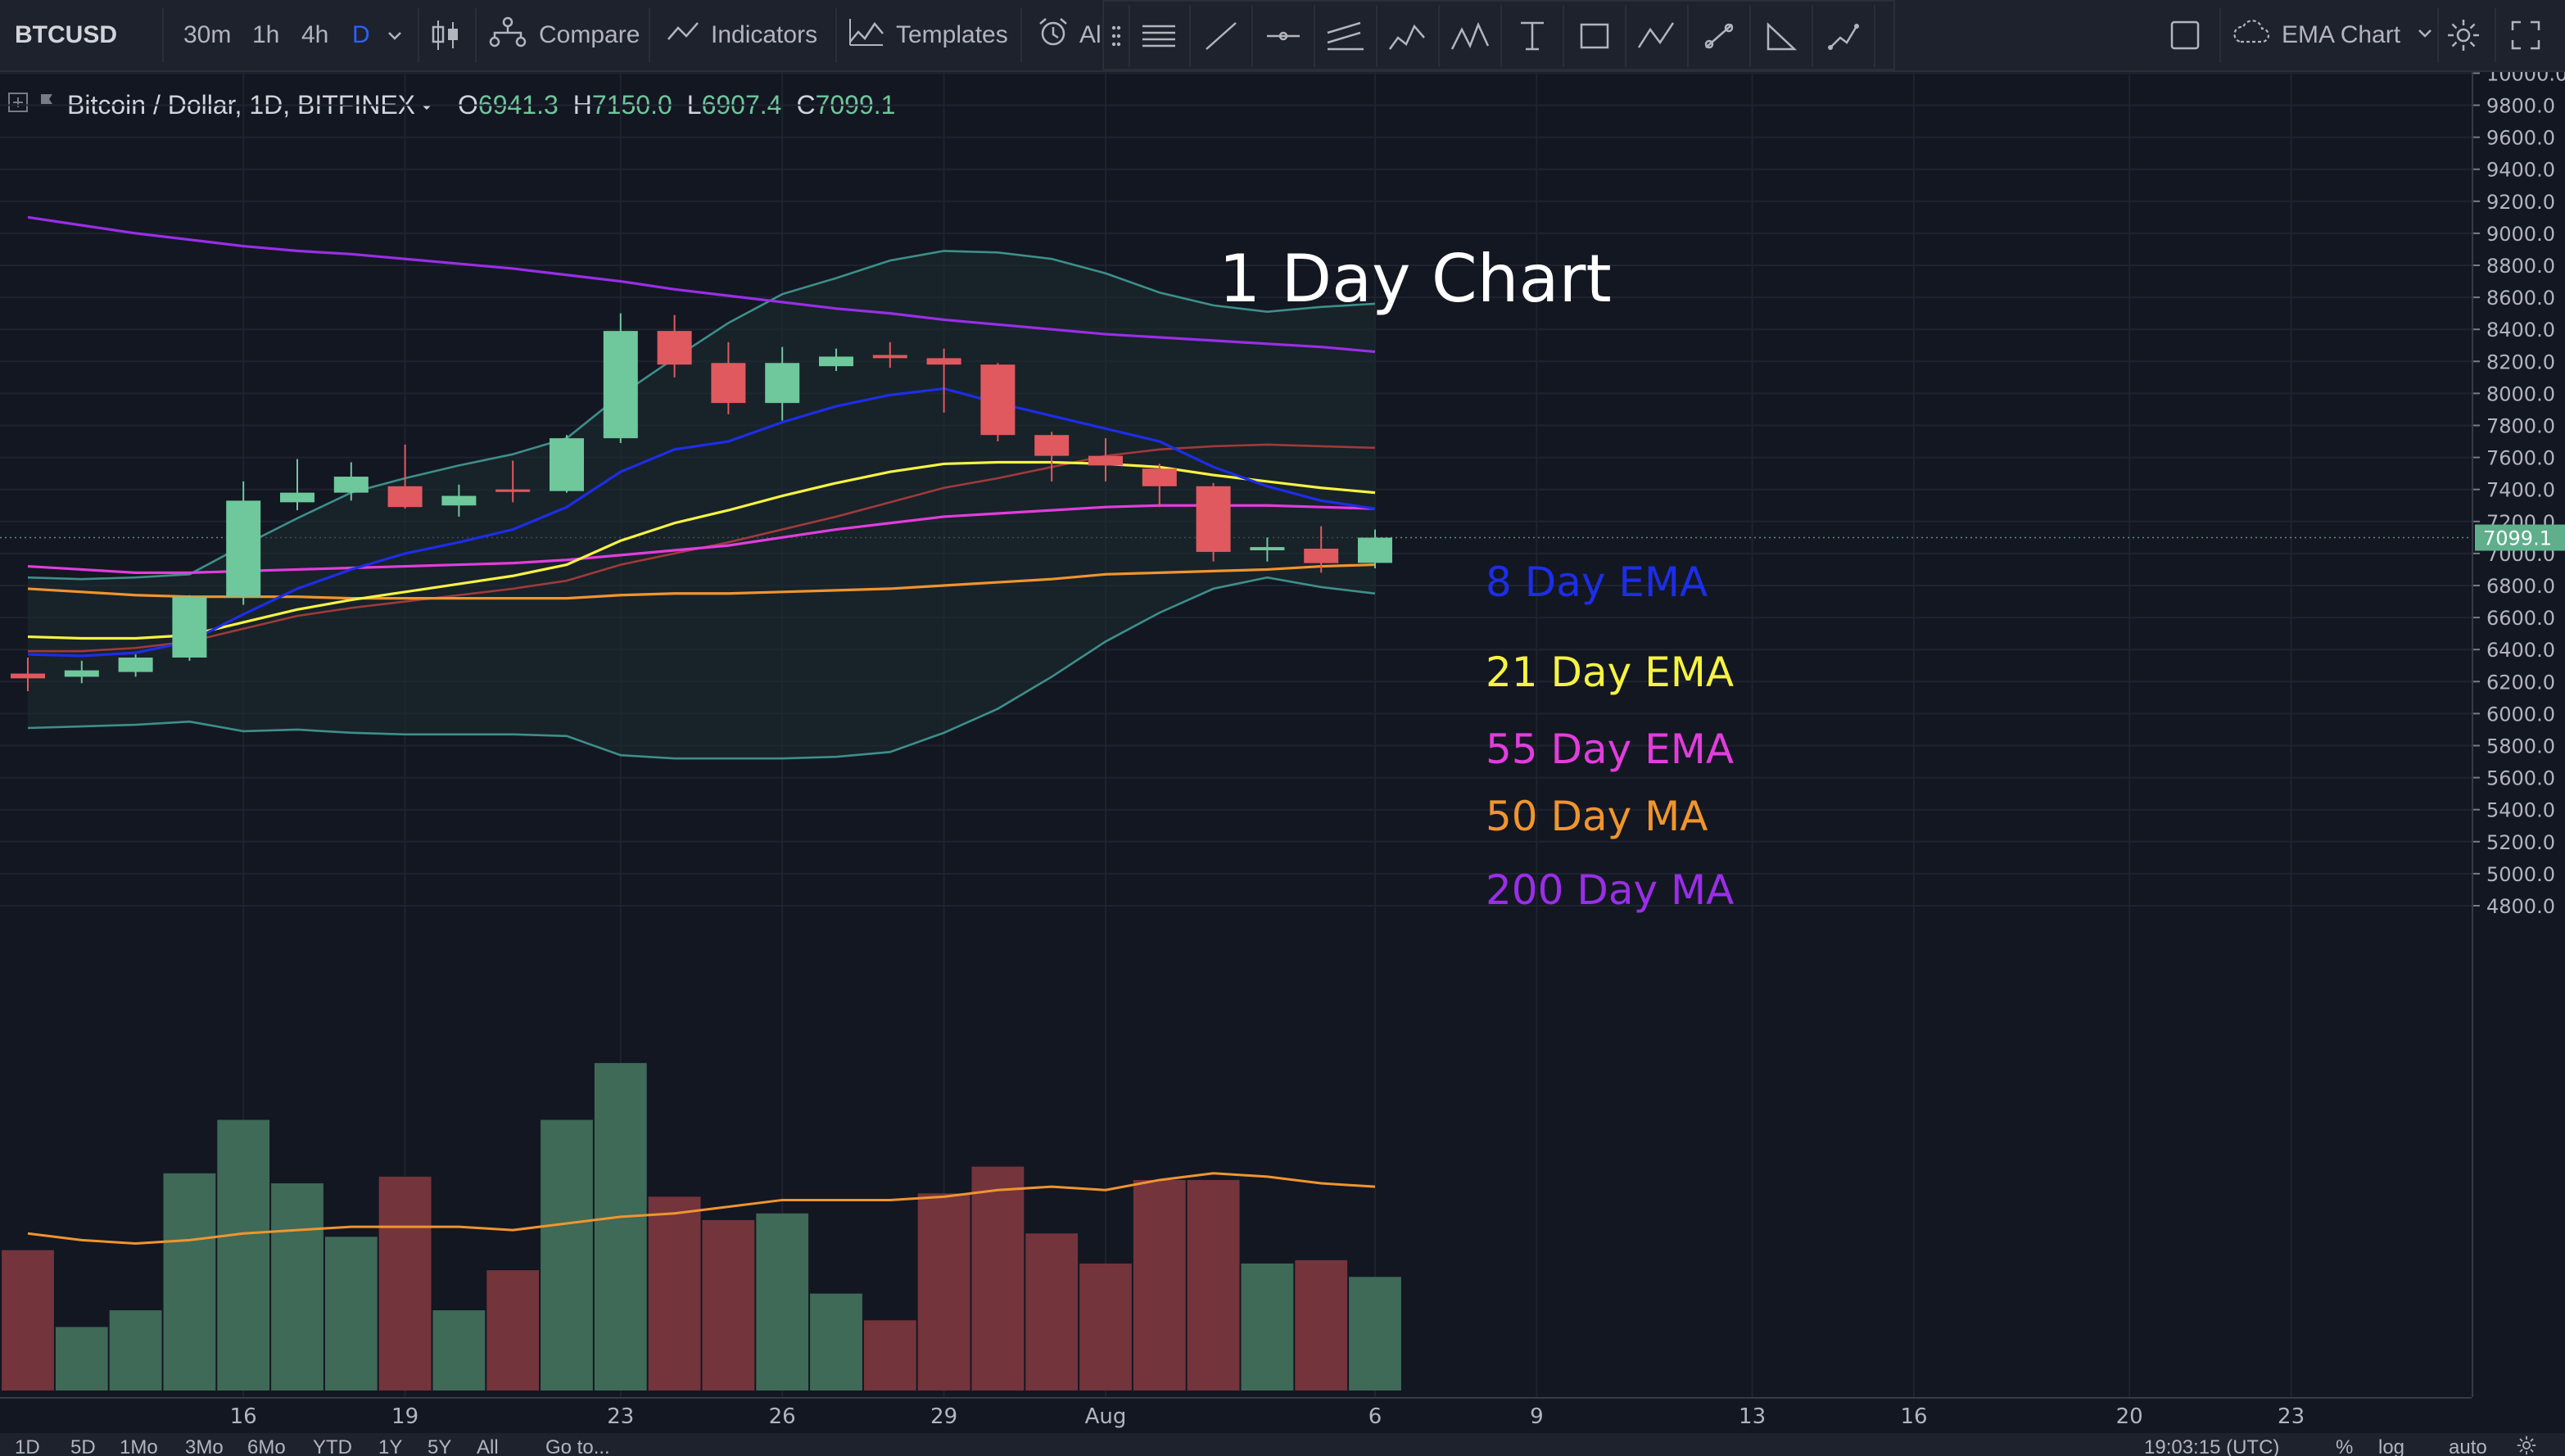  I want to click on trend-line-tool-icon, so click(1222, 36).